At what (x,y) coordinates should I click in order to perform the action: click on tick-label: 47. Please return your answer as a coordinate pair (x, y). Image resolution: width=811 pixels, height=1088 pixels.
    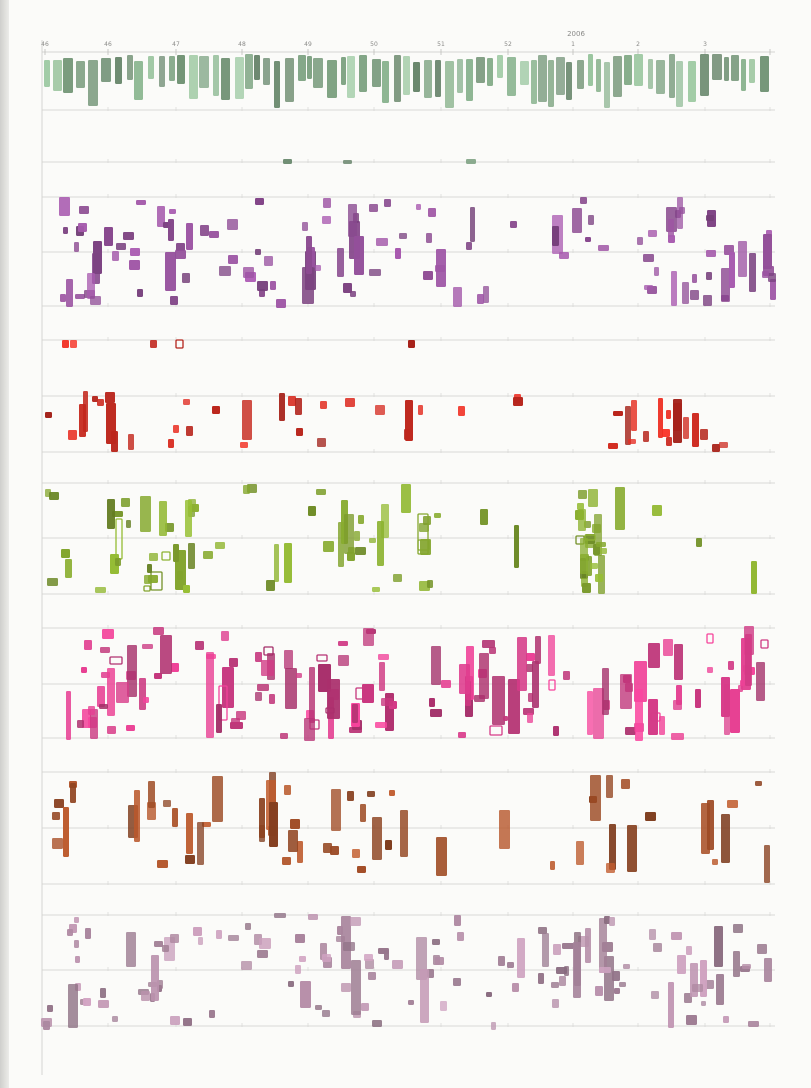
    Looking at the image, I should click on (176, 44).